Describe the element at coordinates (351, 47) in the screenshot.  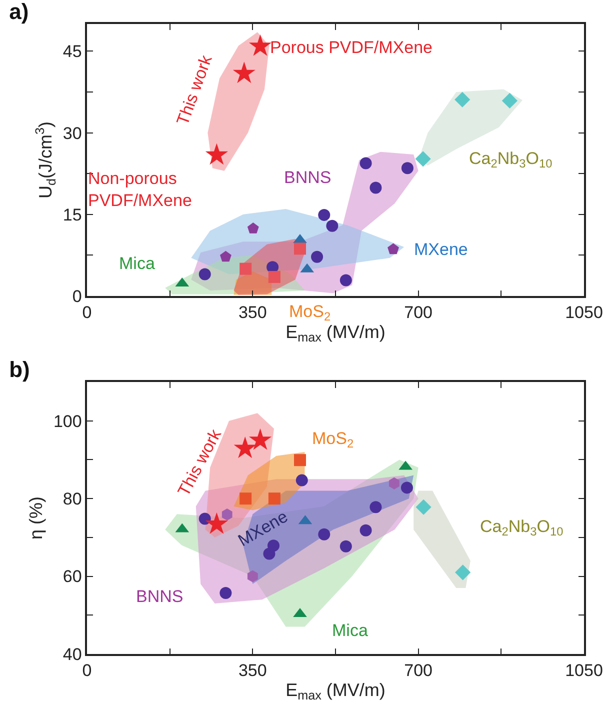
I see `annotation: Porous PVDF/MXene` at that location.